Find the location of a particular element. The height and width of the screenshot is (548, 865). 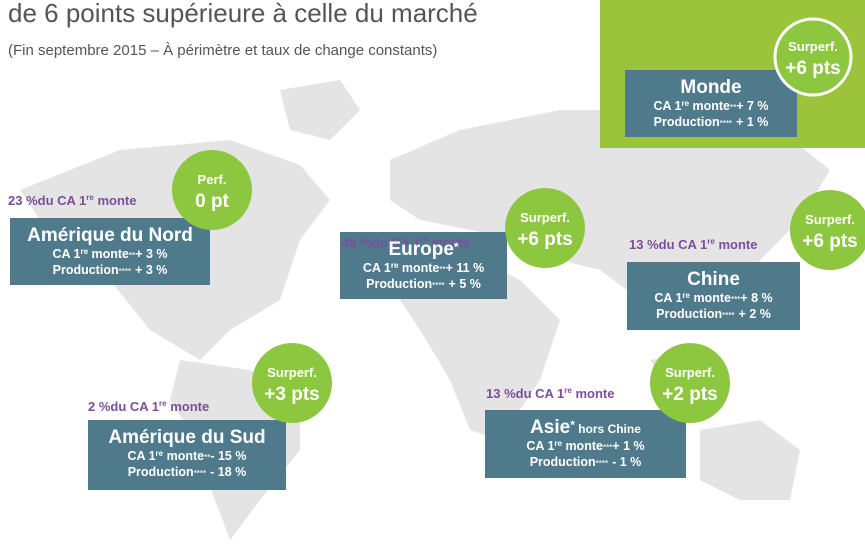

share-label: 49 %du CA 1re monte is located at coordinates (406, 242).